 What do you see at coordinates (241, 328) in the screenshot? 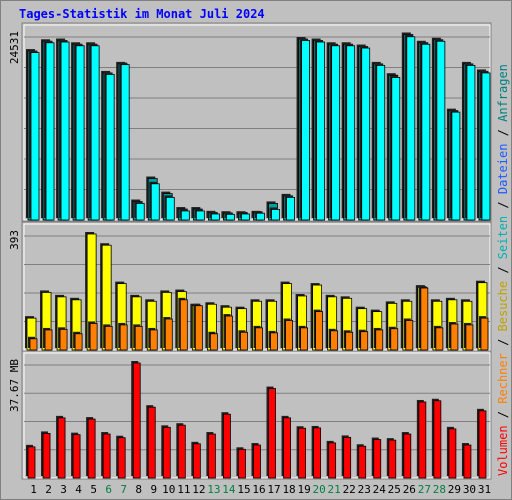
I see `day-15-visits` at bounding box center [241, 328].